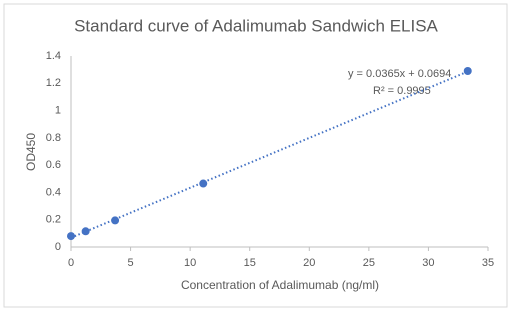 The width and height of the screenshot is (513, 318). What do you see at coordinates (250, 263) in the screenshot?
I see `x-tick-label: 15` at bounding box center [250, 263].